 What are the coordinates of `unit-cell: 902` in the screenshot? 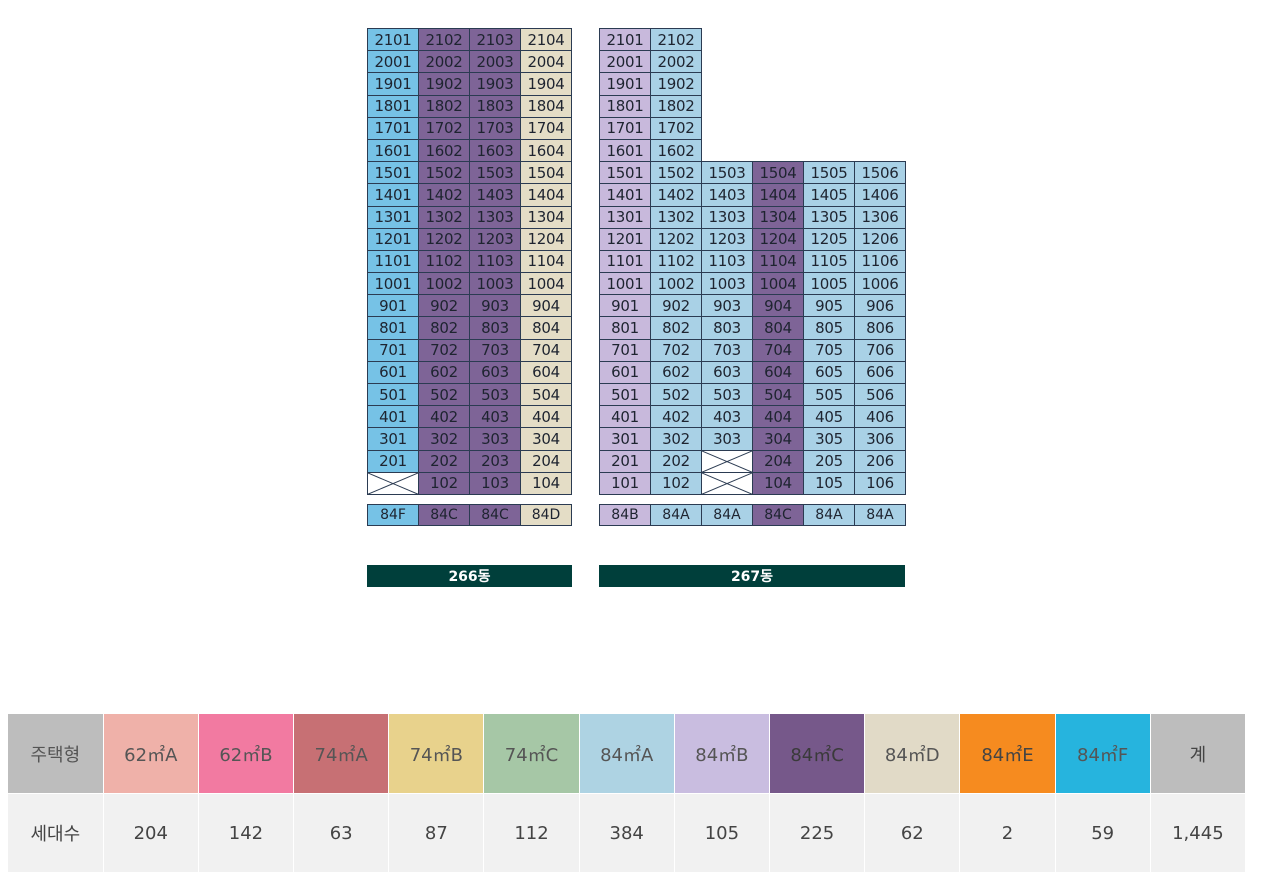 It's located at (444, 306).